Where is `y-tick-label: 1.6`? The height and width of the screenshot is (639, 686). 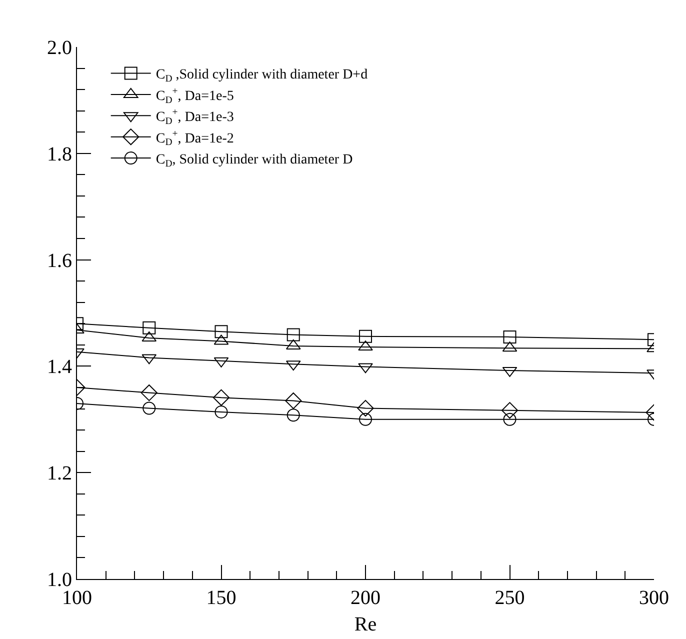
y-tick-label: 1.6 is located at coordinates (59, 261).